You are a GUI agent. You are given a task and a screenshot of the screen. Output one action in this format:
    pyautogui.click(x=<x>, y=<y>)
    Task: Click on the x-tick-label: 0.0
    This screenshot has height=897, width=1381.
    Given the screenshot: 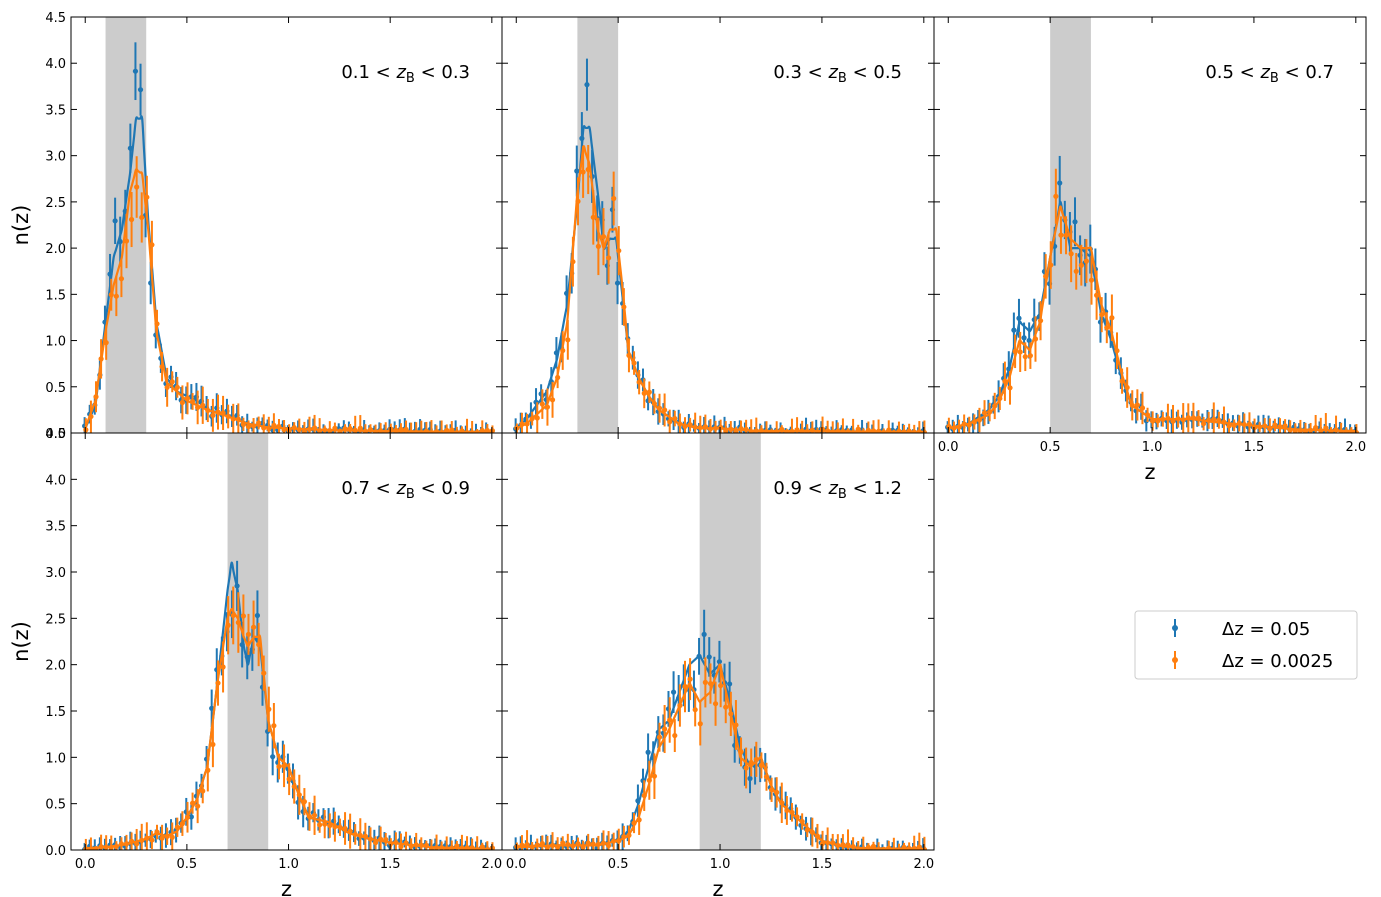 What is the action you would take?
    pyautogui.click(x=516, y=864)
    